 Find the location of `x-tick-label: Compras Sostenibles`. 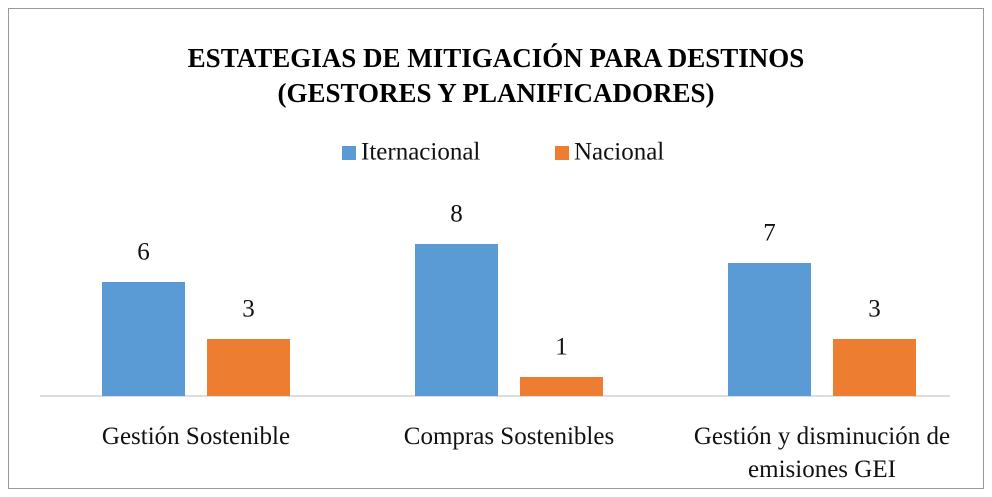

x-tick-label: Compras Sostenibles is located at coordinates (509, 436).